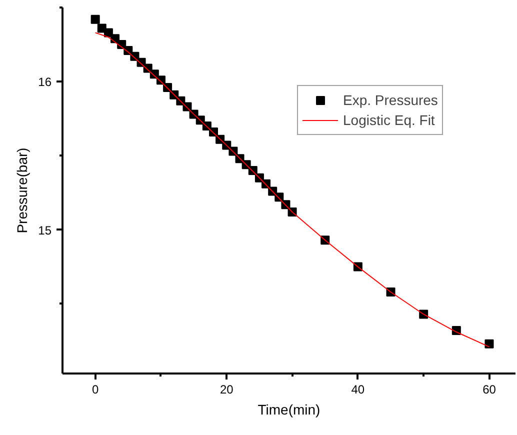 Image resolution: width=517 pixels, height=435 pixels. What do you see at coordinates (95, 389) in the screenshot?
I see `x-tick-label: 0` at bounding box center [95, 389].